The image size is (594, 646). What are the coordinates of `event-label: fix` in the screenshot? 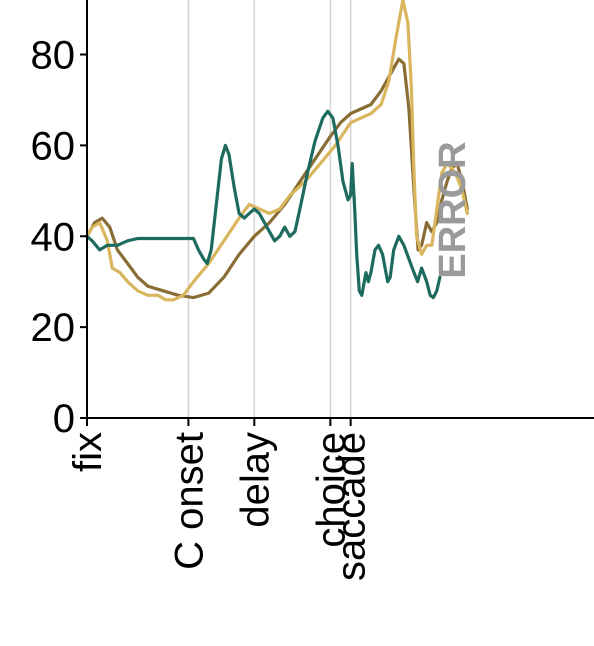 It's located at (88, 452).